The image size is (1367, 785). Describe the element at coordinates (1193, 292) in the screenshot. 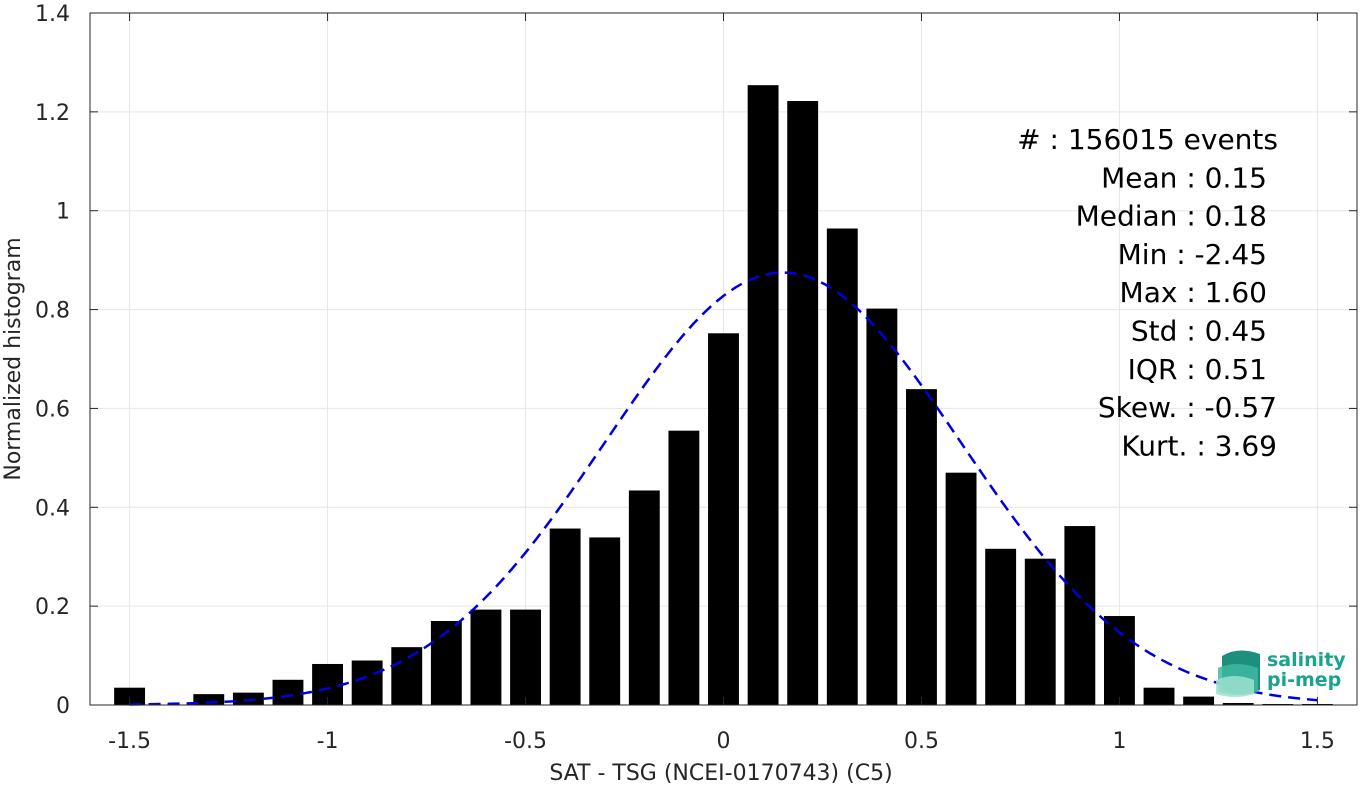

I see `stat-line-4: Max : 1.60` at that location.